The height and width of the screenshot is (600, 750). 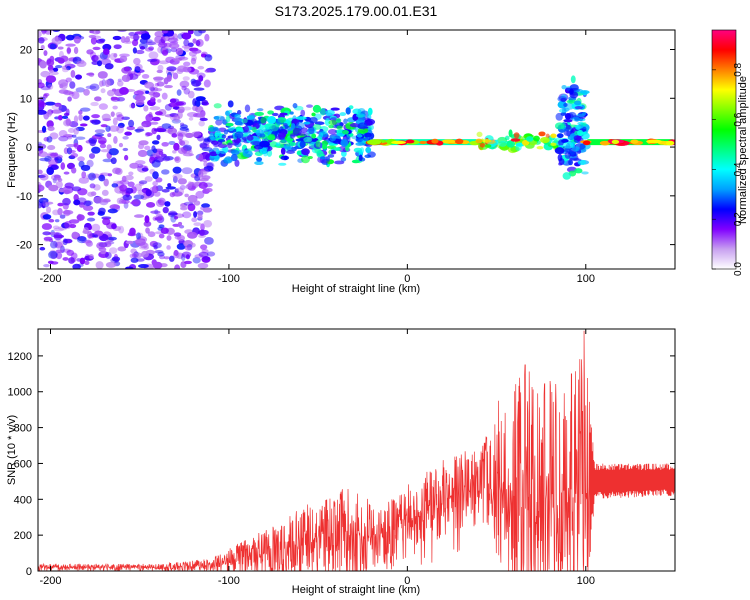 I want to click on snr-y-tick-label: 1200, so click(x=20, y=357).